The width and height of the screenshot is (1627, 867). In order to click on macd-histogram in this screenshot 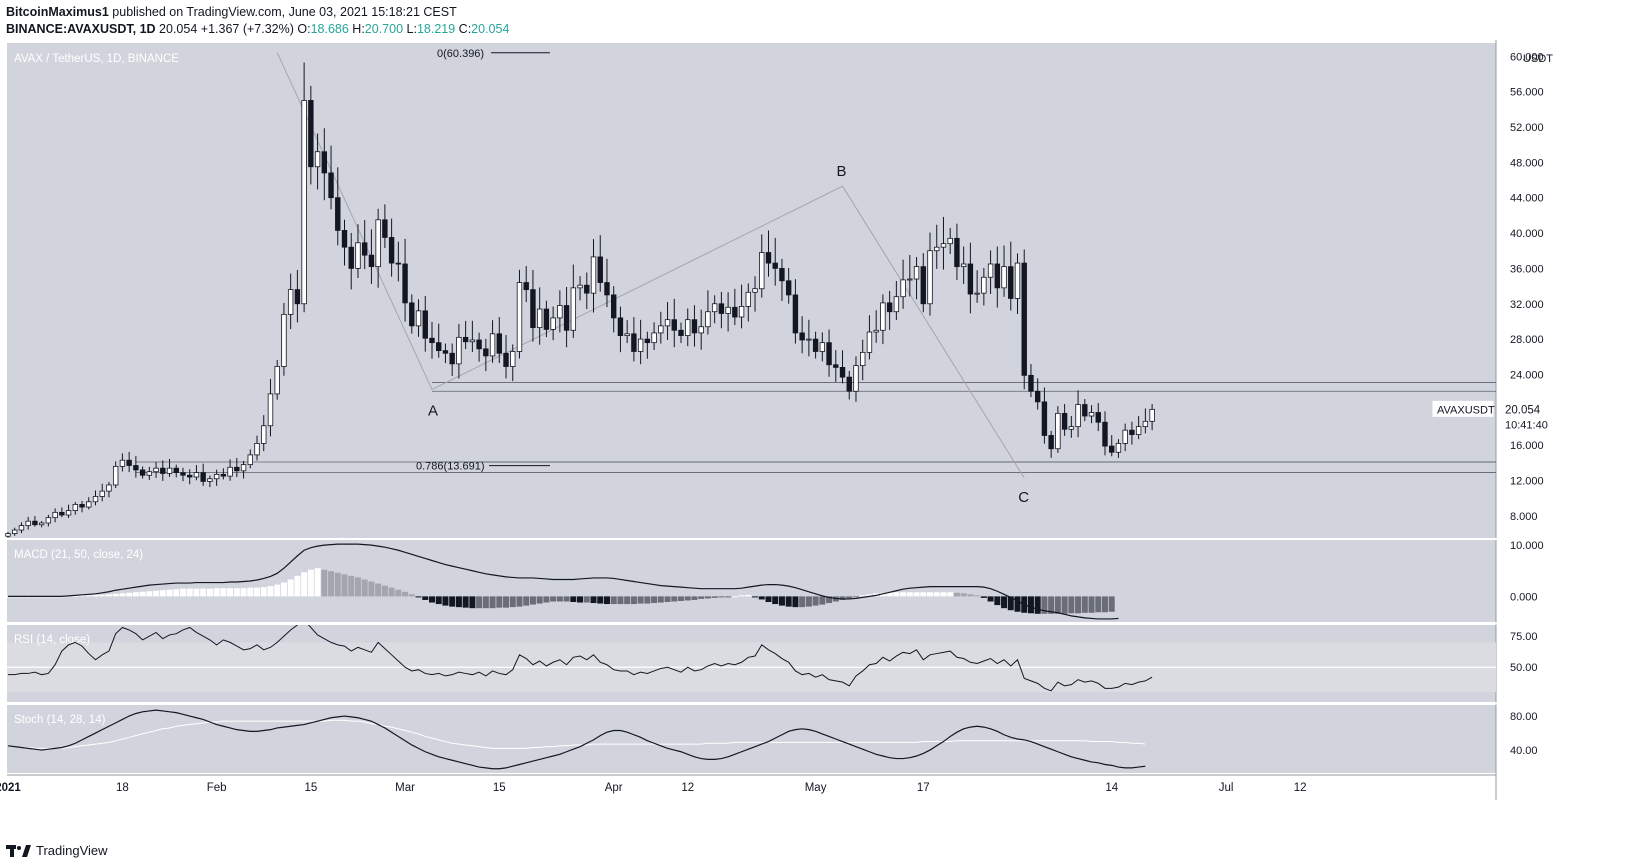, I will do `click(560, 591)`.